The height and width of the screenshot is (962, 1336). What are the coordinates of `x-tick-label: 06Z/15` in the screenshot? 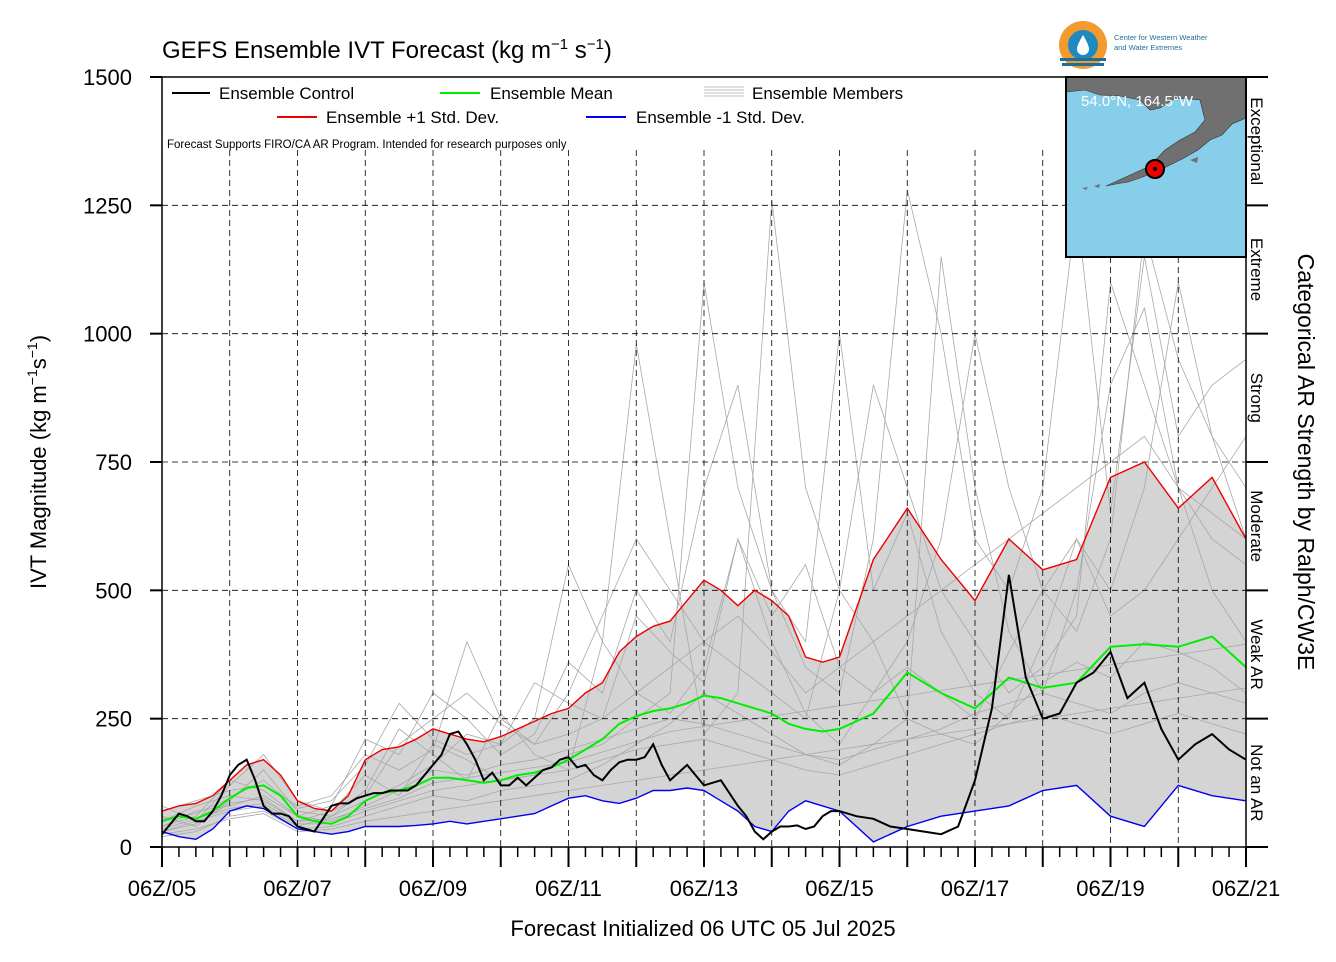 It's located at (839, 888).